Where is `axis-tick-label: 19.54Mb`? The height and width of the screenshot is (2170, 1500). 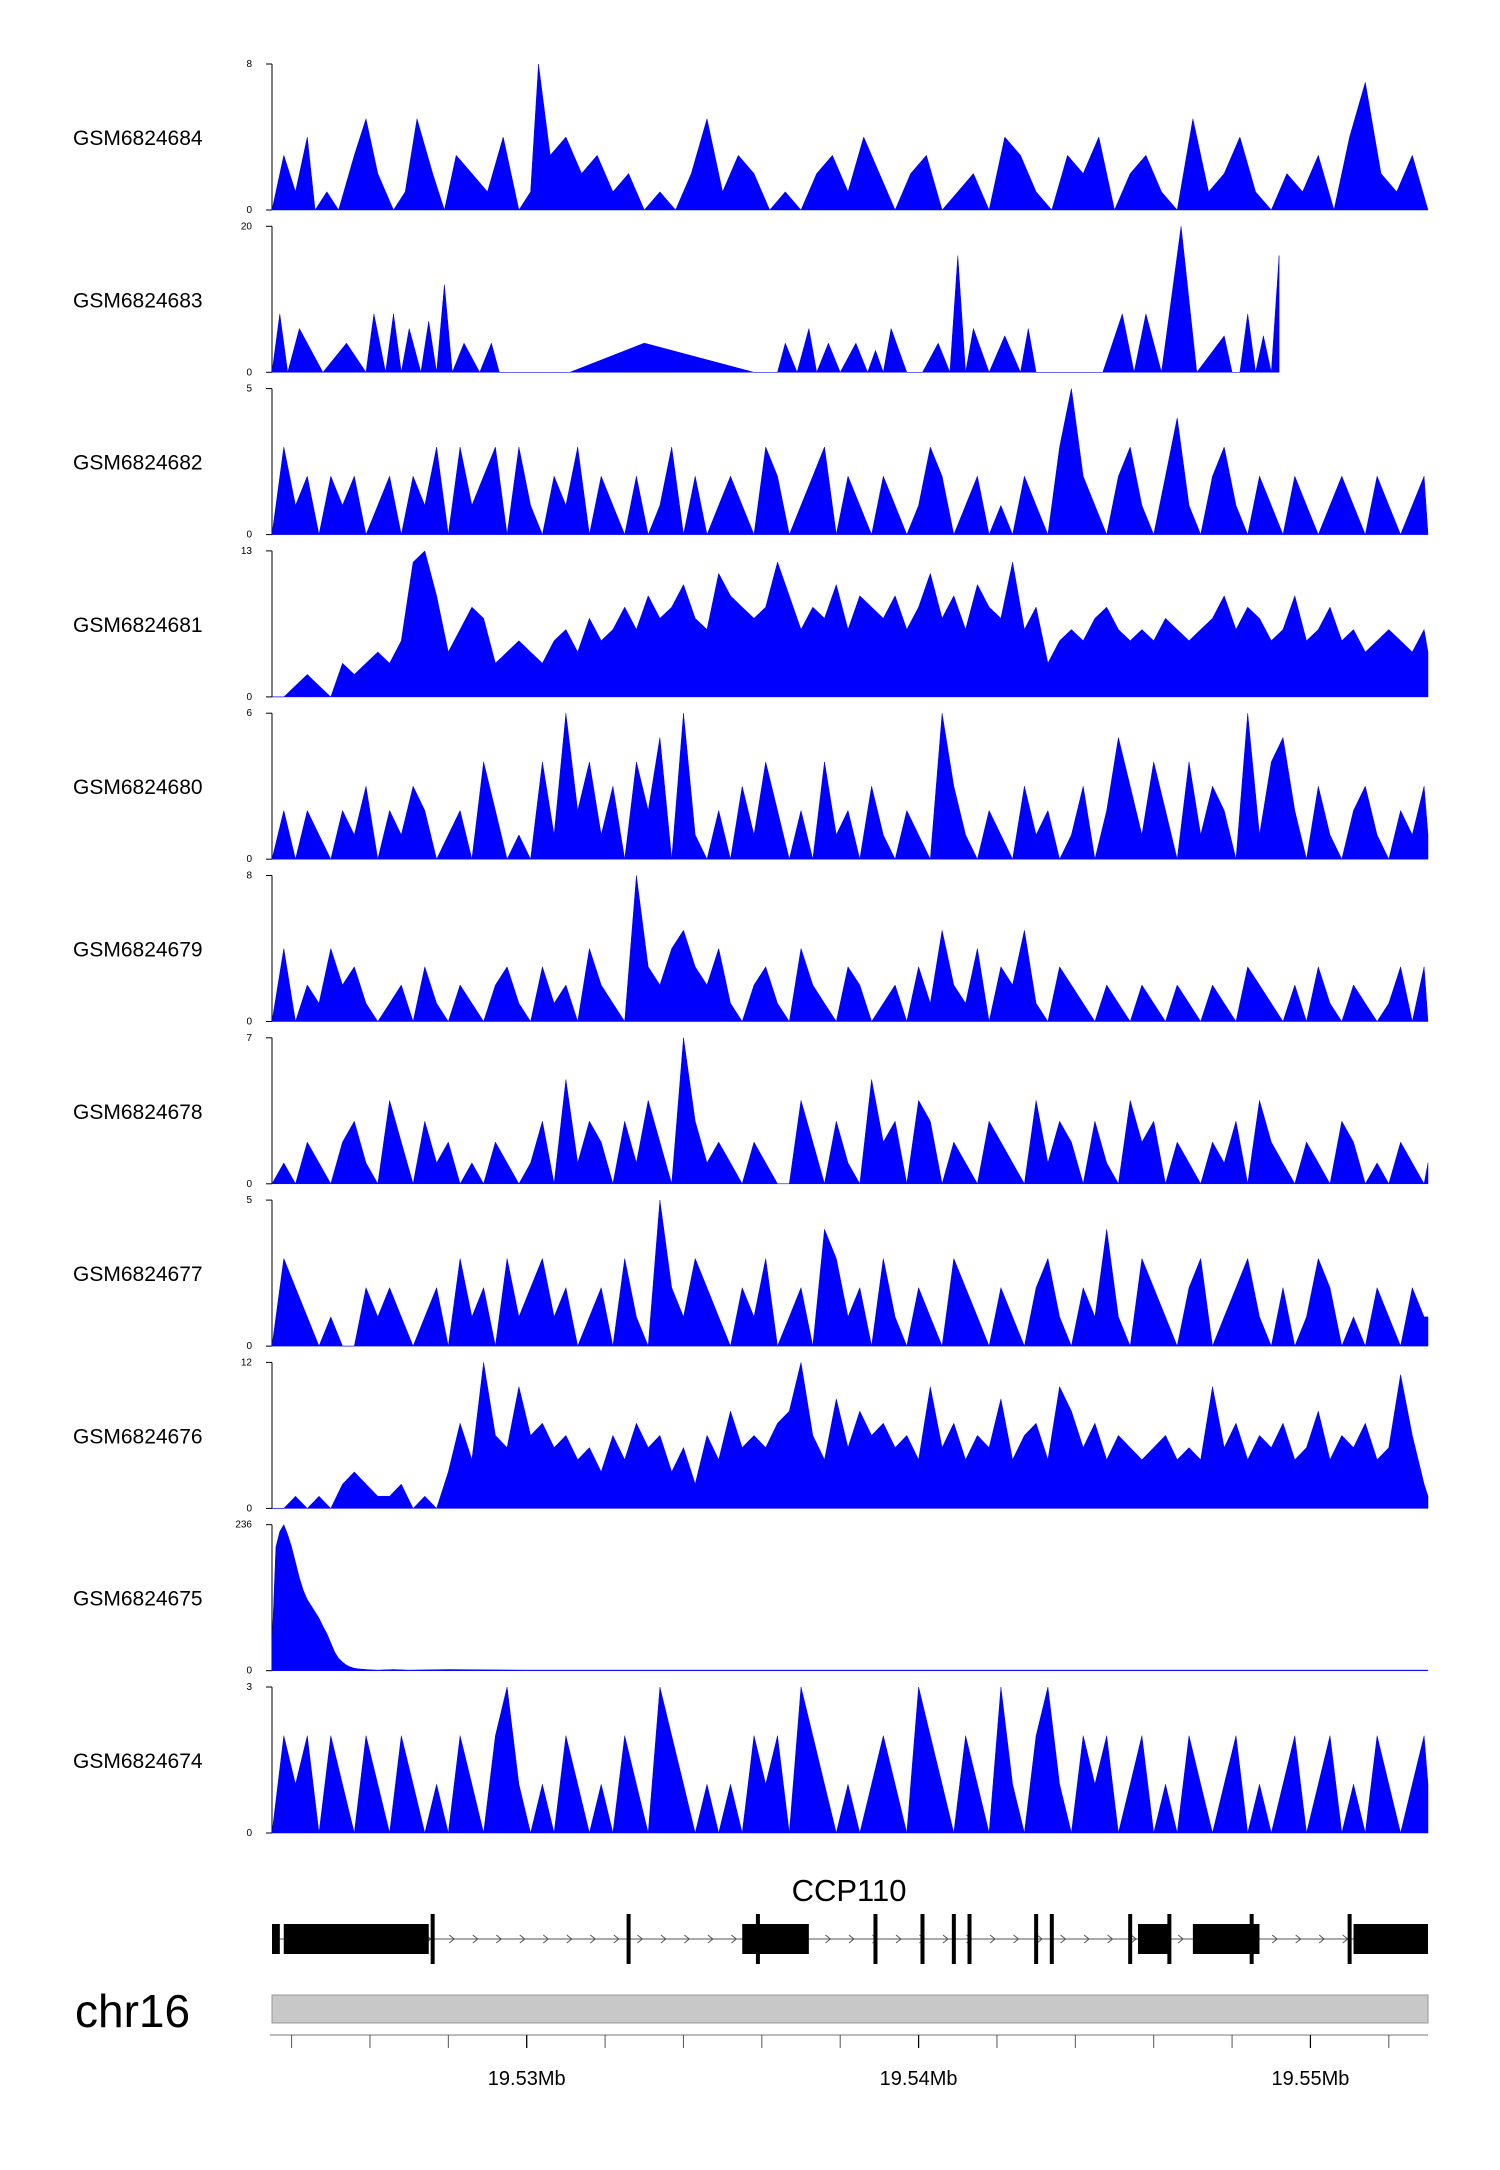 axis-tick-label: 19.54Mb is located at coordinates (919, 2079).